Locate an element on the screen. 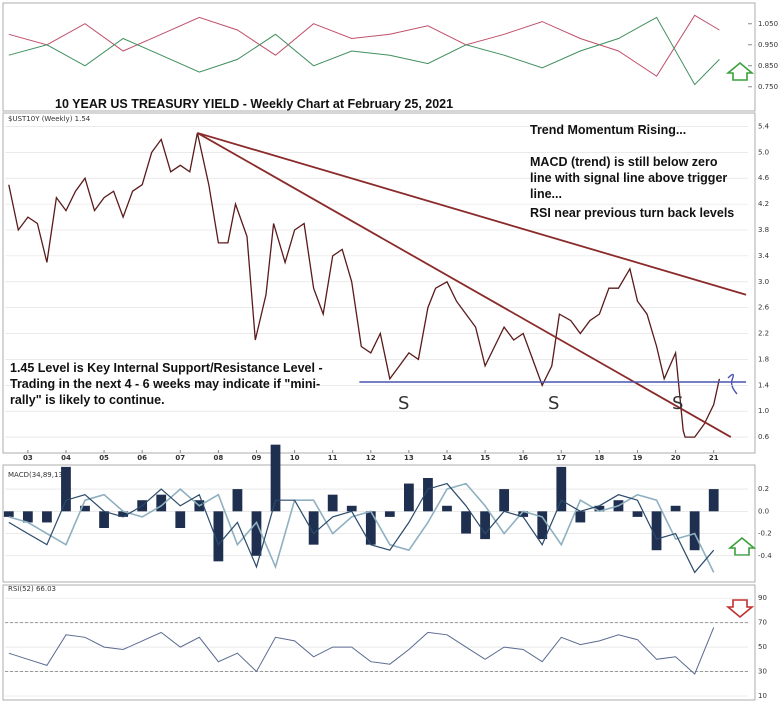  up-arrow is located at coordinates (742, 546).